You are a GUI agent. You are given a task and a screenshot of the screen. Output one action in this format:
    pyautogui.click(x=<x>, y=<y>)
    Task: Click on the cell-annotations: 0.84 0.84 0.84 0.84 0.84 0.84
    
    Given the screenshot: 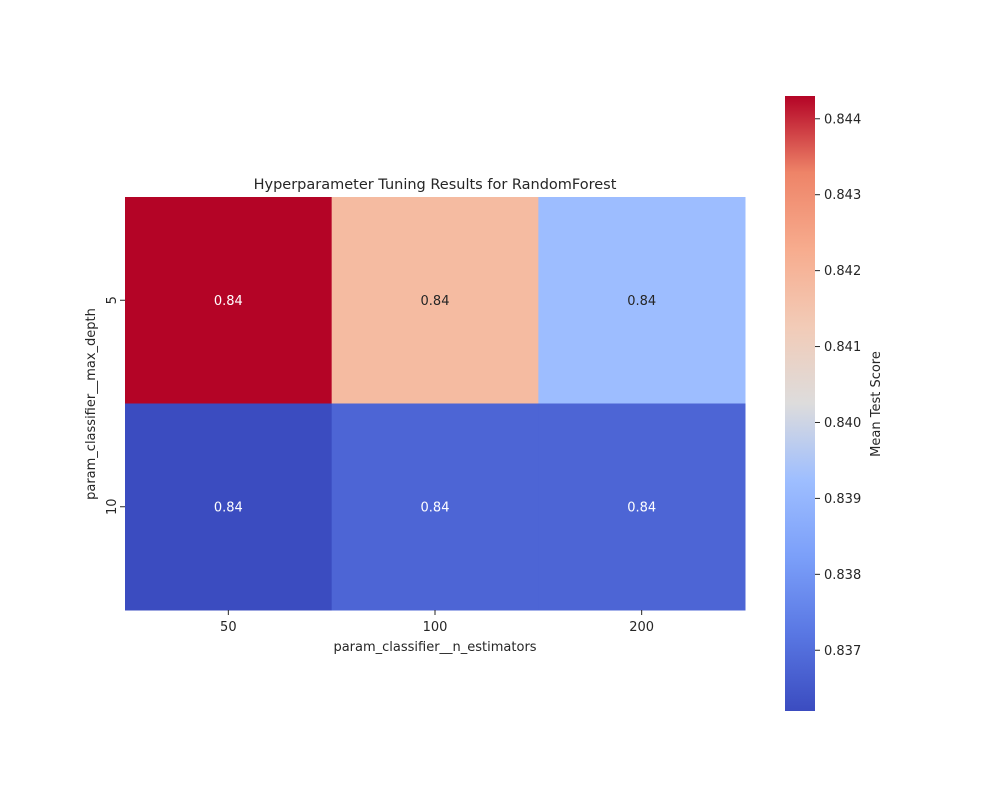 What is the action you would take?
    pyautogui.click(x=435, y=405)
    